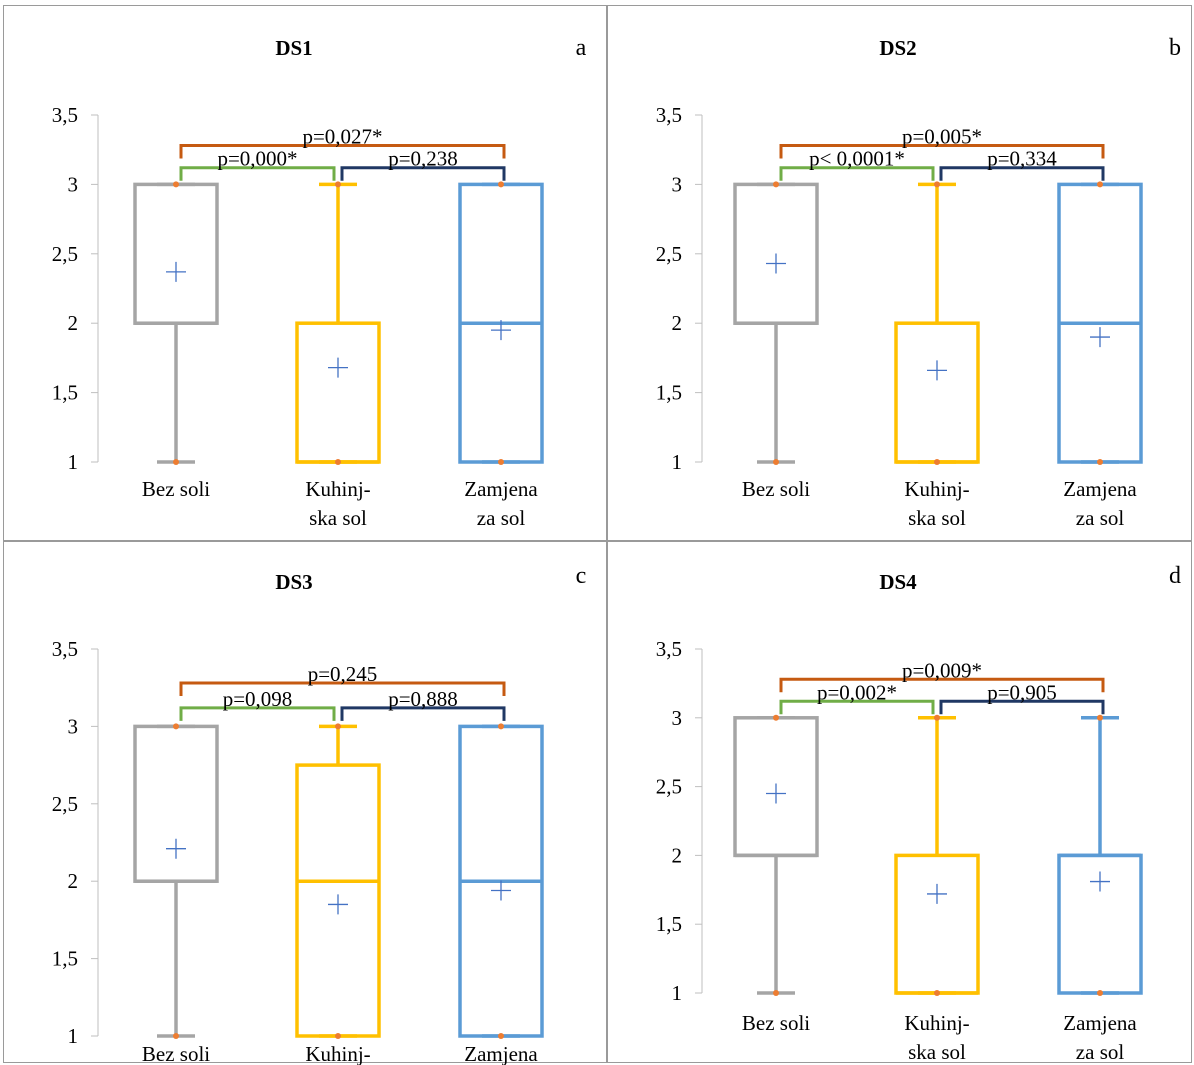 The height and width of the screenshot is (1065, 1194). I want to click on p-value-label: p=0,000*, so click(257, 159).